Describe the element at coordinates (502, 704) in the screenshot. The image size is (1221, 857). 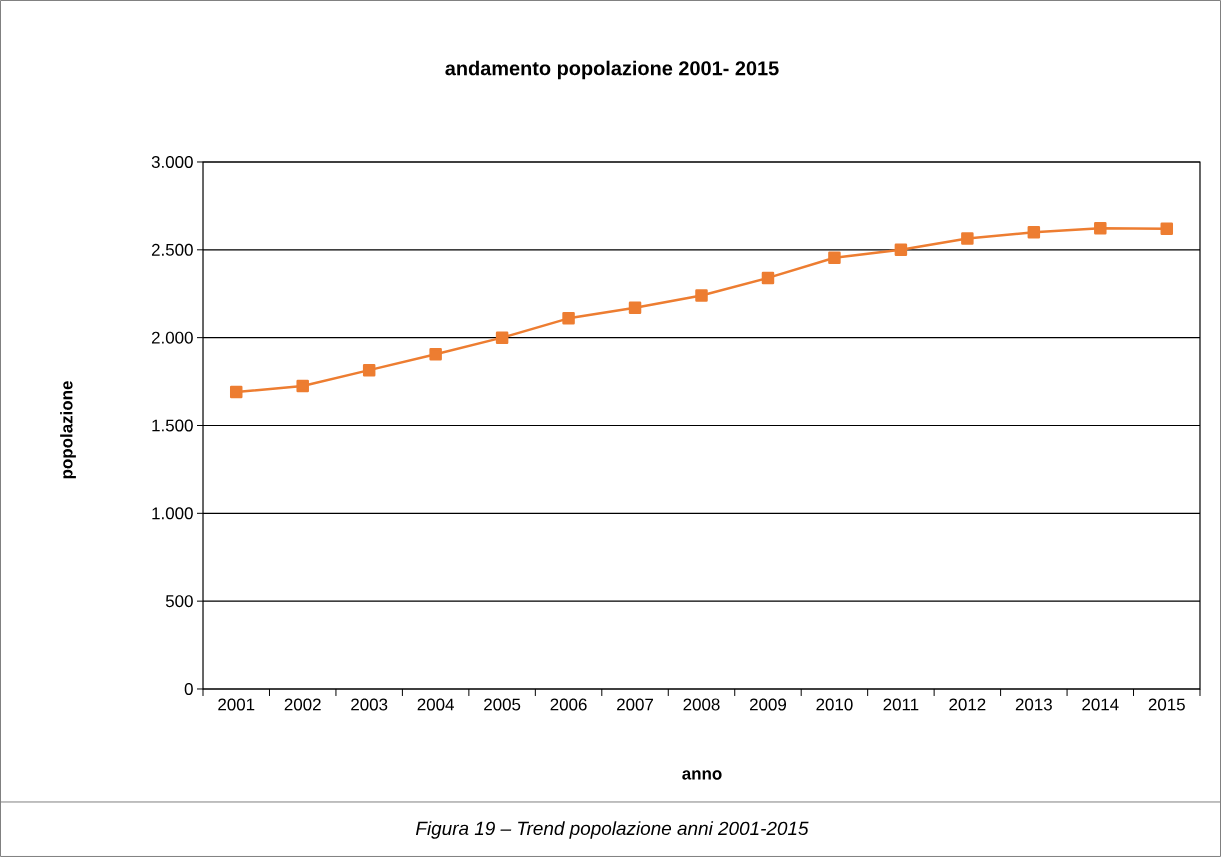
I see `x-tick-label: 2005` at that location.